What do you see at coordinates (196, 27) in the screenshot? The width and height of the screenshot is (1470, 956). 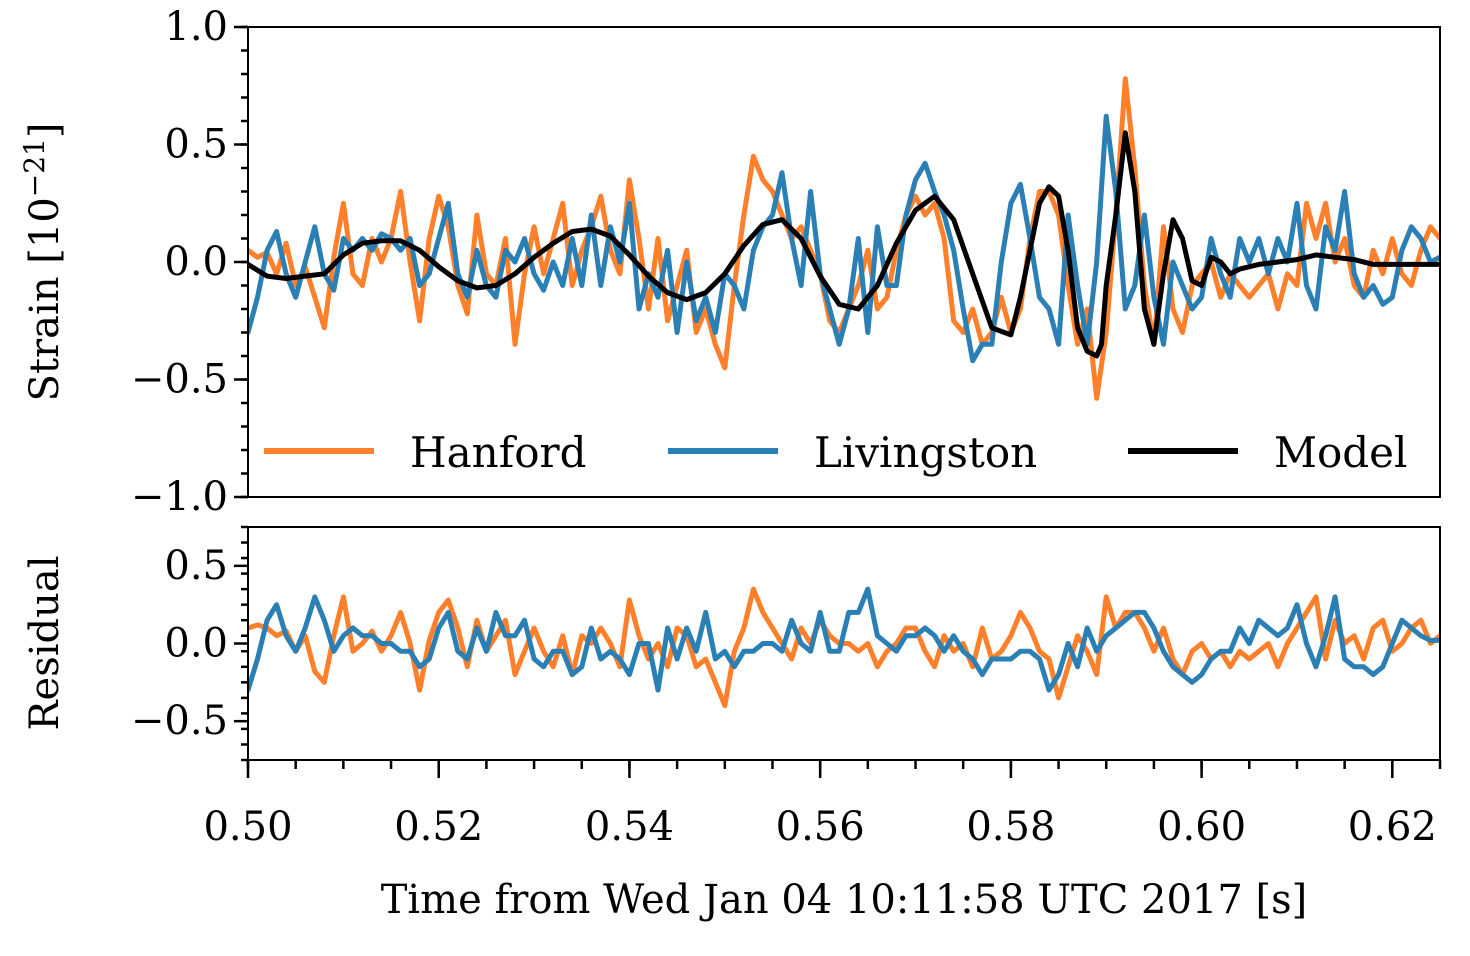 I see `strain-ytick-label: 1.0` at bounding box center [196, 27].